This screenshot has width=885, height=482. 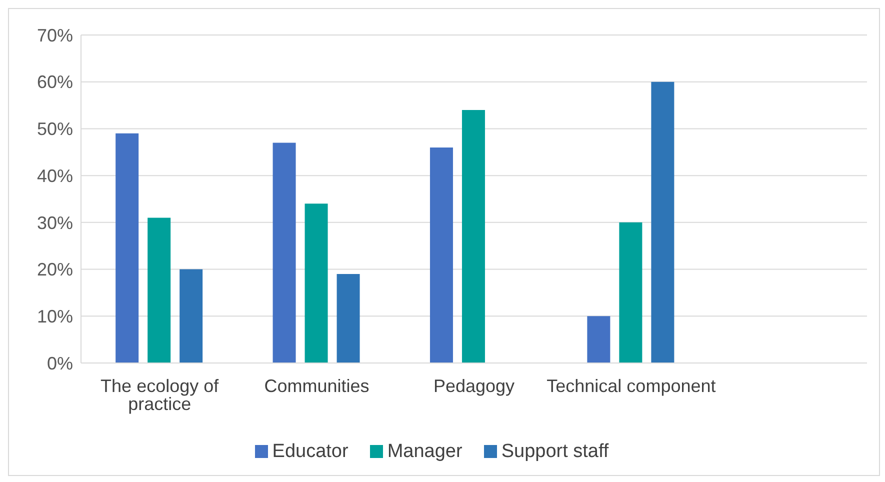 I want to click on legend-label: Support staff, so click(x=555, y=451).